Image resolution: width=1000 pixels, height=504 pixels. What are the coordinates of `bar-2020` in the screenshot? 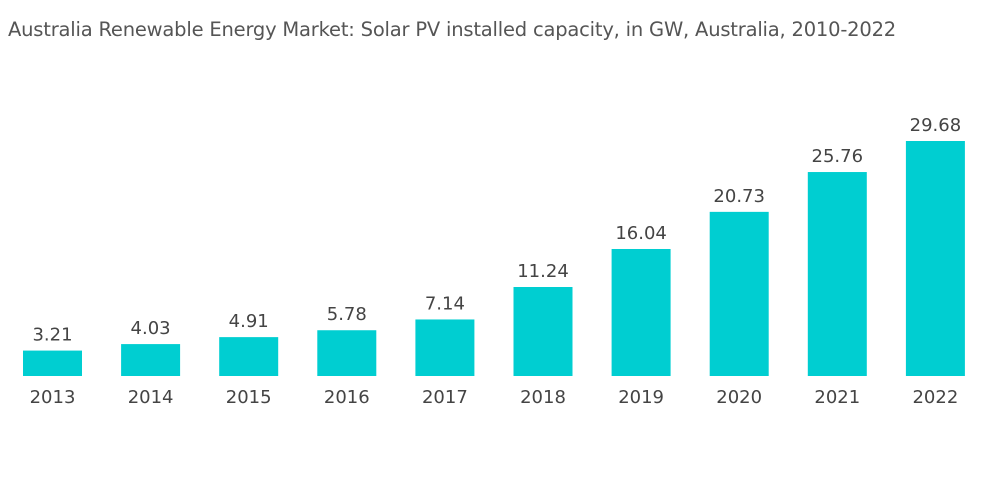 It's located at (739, 293).